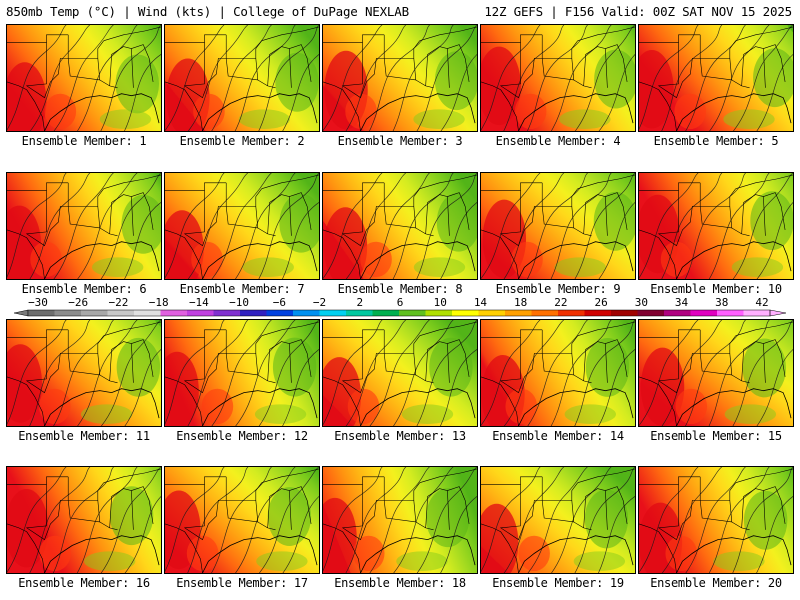 This screenshot has width=800, height=600. I want to click on ensemble-member-caption: Ensemble Member: 3, so click(400, 141).